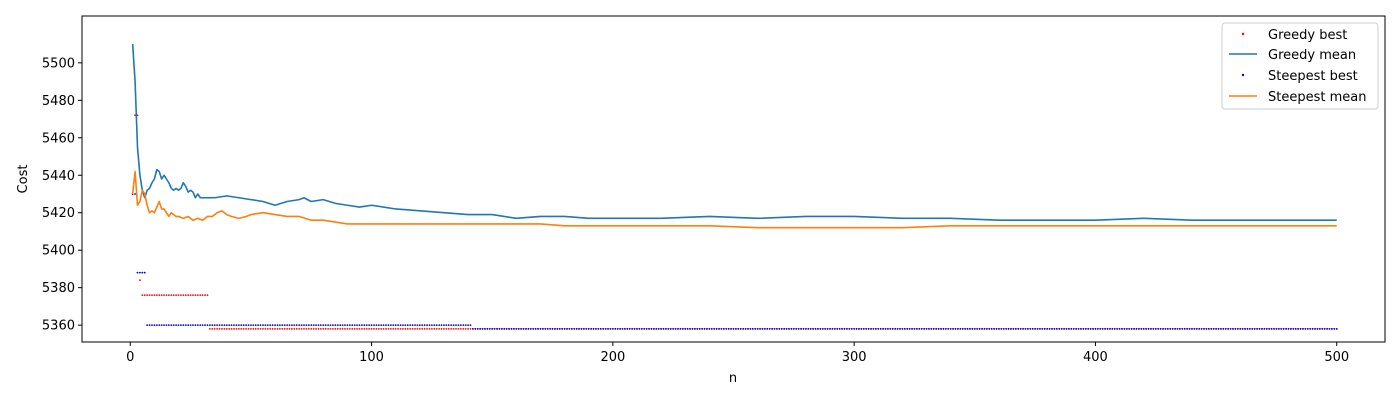 The width and height of the screenshot is (1400, 400). Describe the element at coordinates (1317, 97) in the screenshot. I see `legend-label-steepest-mean: Steepest mean` at that location.